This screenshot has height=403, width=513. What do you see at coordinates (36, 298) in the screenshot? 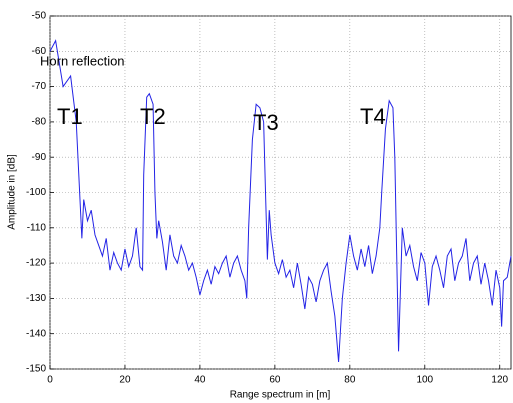
I see `y-tick-label: -130` at bounding box center [36, 298].